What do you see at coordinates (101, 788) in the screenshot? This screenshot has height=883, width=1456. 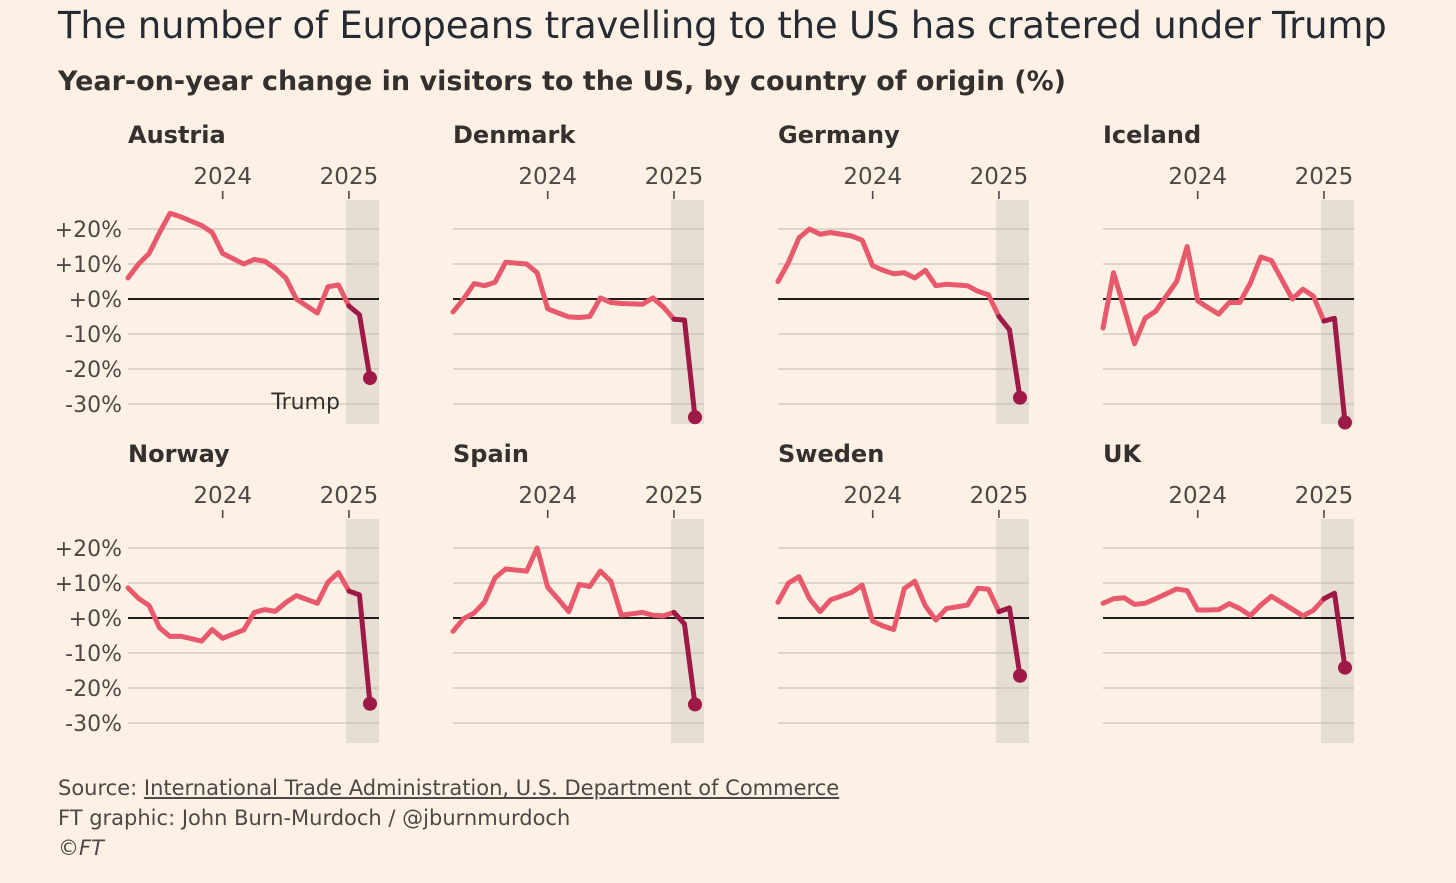 I see `source-prefix: Source:` at bounding box center [101, 788].